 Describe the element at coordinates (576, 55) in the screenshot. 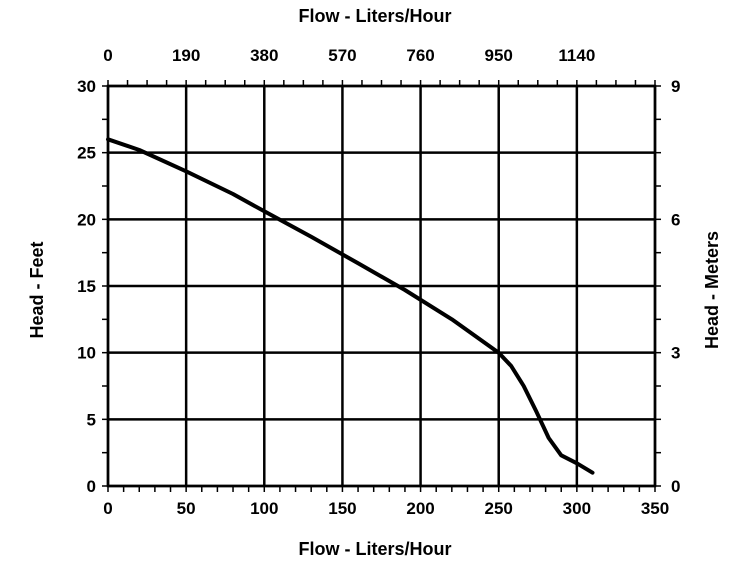

I see `top-tick-label: 1140` at that location.